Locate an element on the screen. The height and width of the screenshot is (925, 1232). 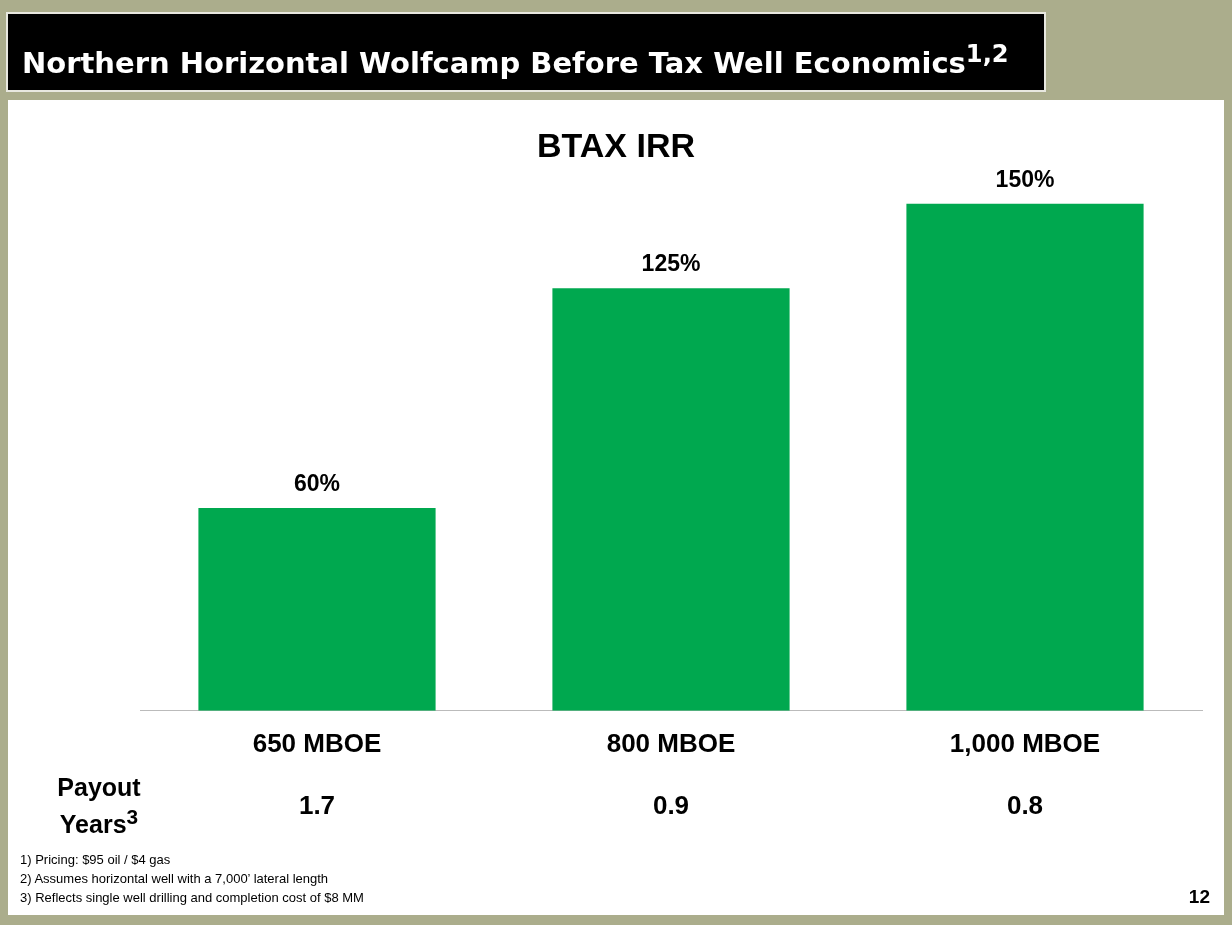
text: 1.7 is located at coordinates (317, 805).